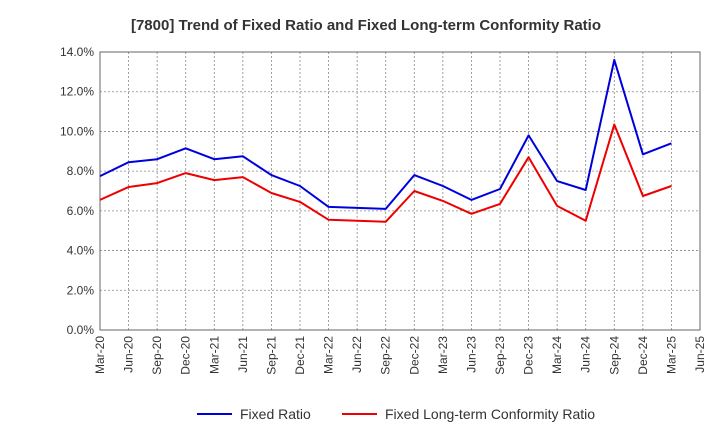  What do you see at coordinates (81, 211) in the screenshot?
I see `y-tick-label: 6.0%` at bounding box center [81, 211].